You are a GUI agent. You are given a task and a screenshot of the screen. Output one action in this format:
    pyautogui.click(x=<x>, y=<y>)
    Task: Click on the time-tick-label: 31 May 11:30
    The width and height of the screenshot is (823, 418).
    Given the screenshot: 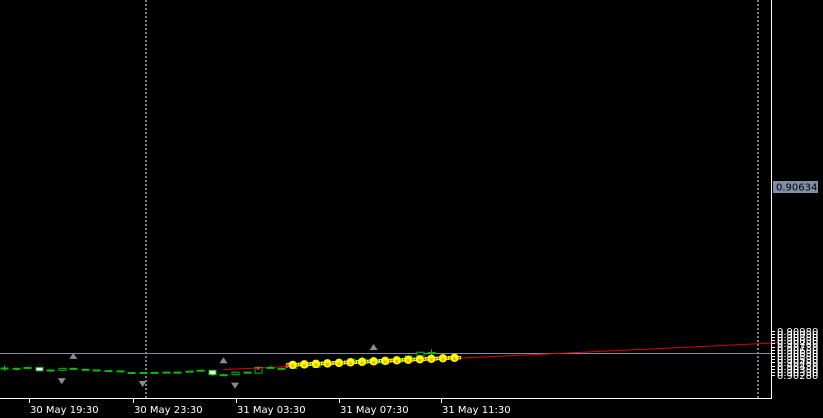 What is the action you would take?
    pyautogui.click(x=476, y=410)
    